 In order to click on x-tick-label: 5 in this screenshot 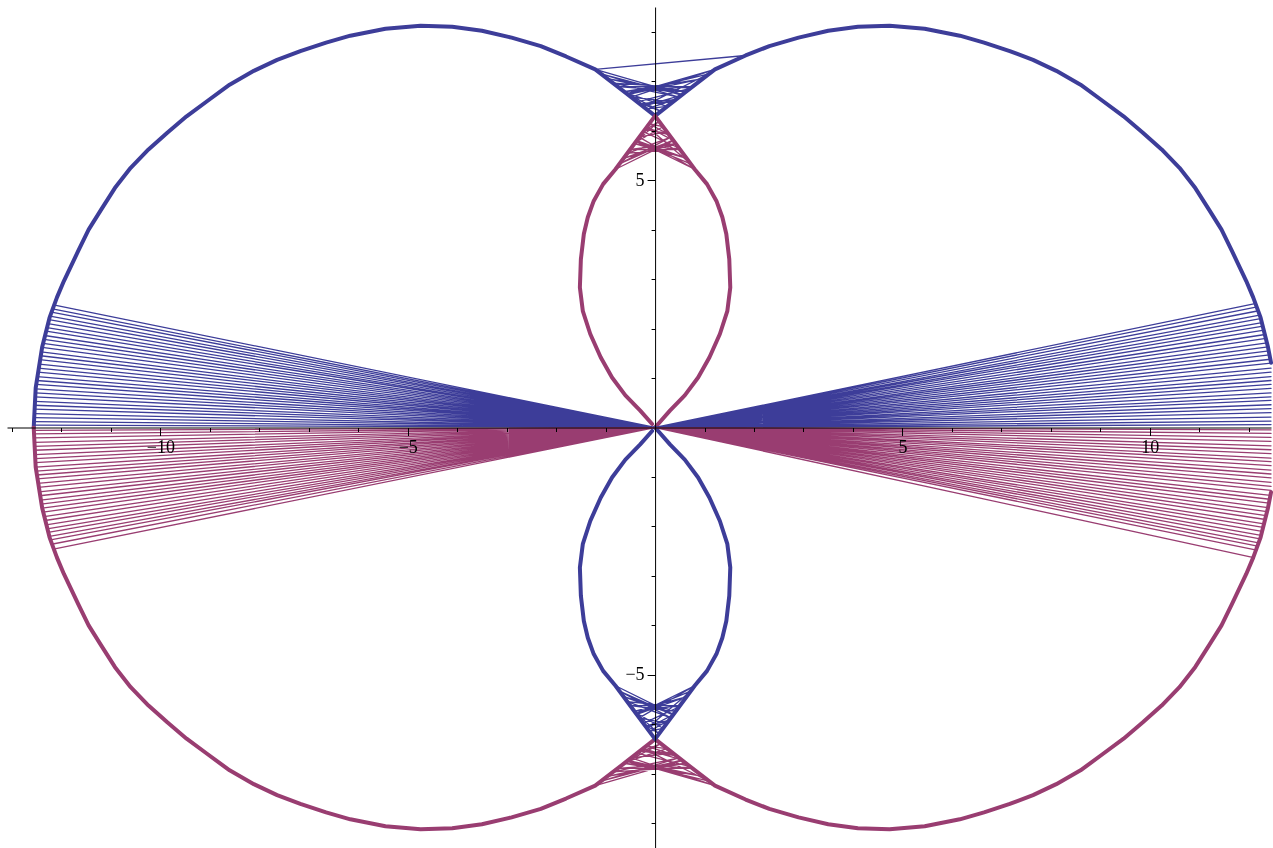, I will do `click(903, 447)`.